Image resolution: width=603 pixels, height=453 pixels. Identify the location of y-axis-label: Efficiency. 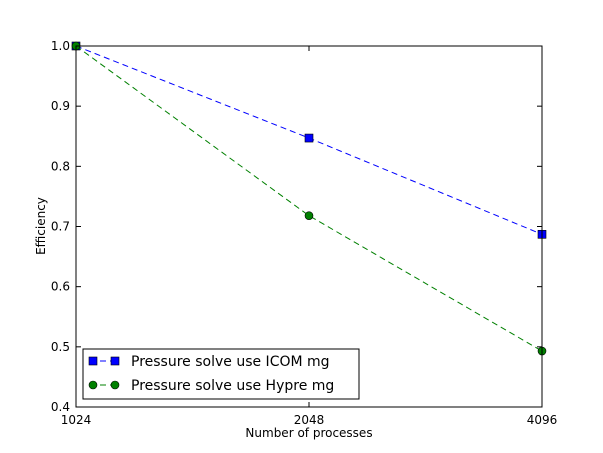
(41, 226).